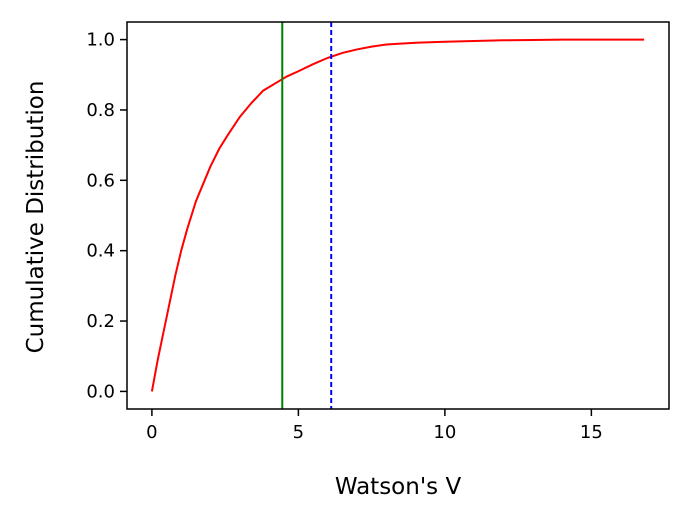  What do you see at coordinates (298, 432) in the screenshot?
I see `x-tick-label: 5` at bounding box center [298, 432].